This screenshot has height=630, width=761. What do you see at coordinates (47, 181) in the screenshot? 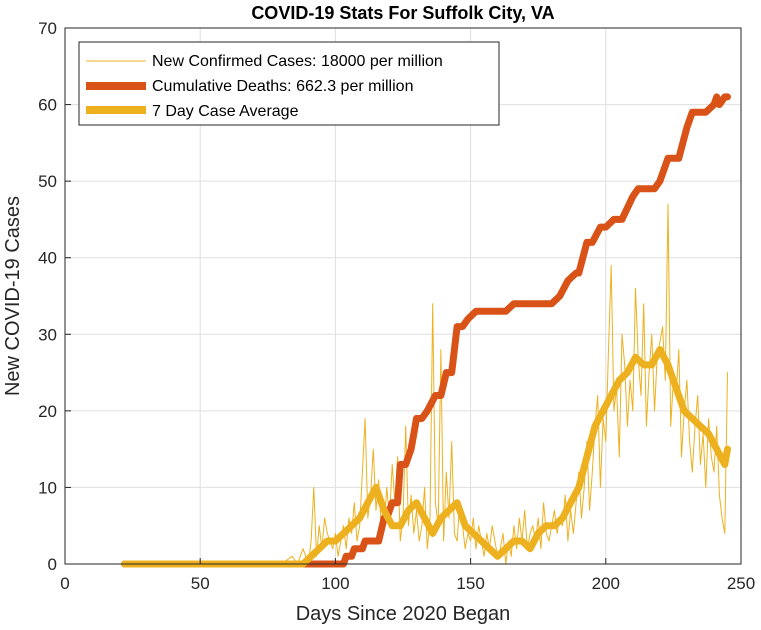
I see `y-tick-label: 50` at bounding box center [47, 181].